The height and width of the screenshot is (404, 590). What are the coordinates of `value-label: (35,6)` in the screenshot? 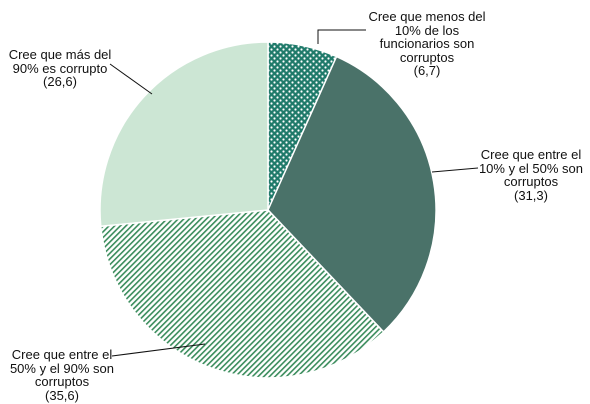 It's located at (62, 395).